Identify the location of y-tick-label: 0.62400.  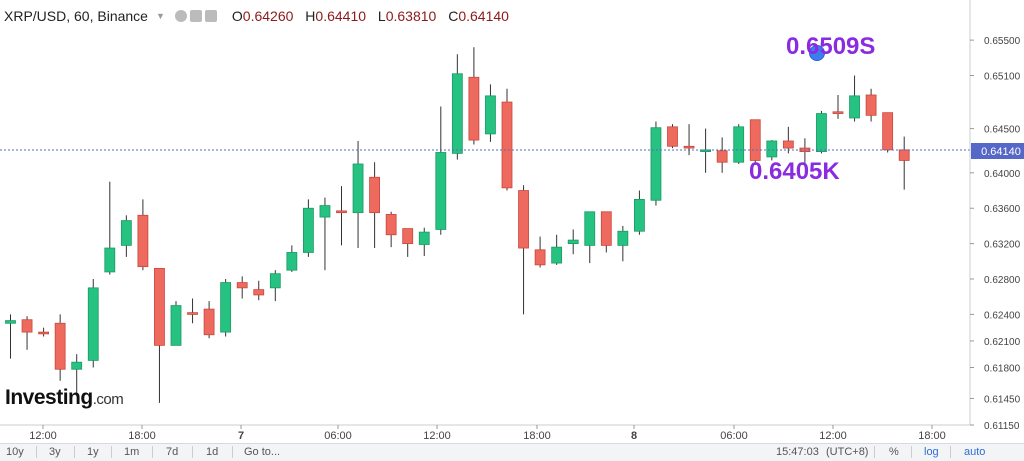
(1002, 315).